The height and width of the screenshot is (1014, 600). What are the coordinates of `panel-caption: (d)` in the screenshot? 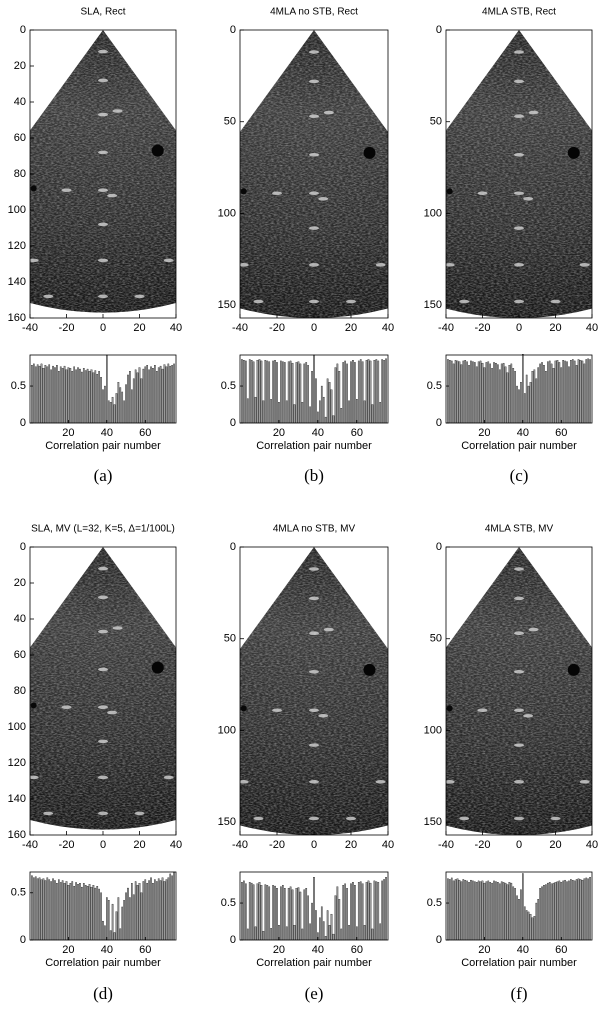 It's located at (103, 993).